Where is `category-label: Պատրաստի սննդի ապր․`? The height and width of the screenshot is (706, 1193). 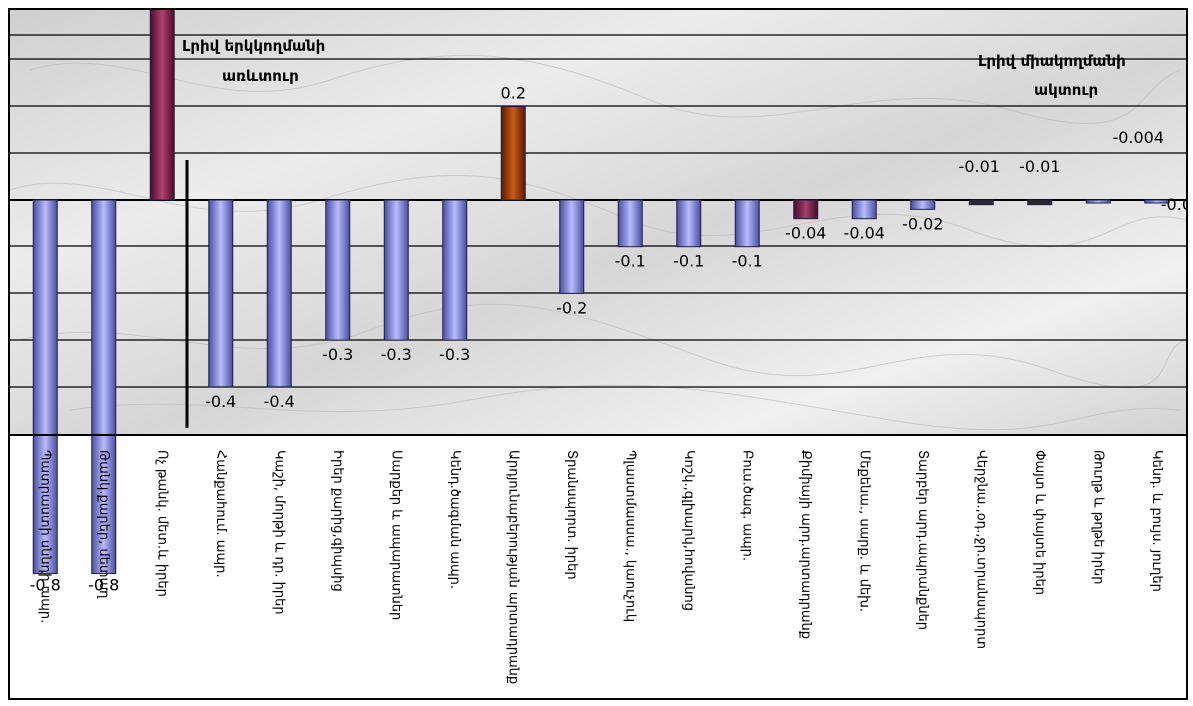
category-label: Պատրաստի սննդի ապր․ is located at coordinates (44, 537).